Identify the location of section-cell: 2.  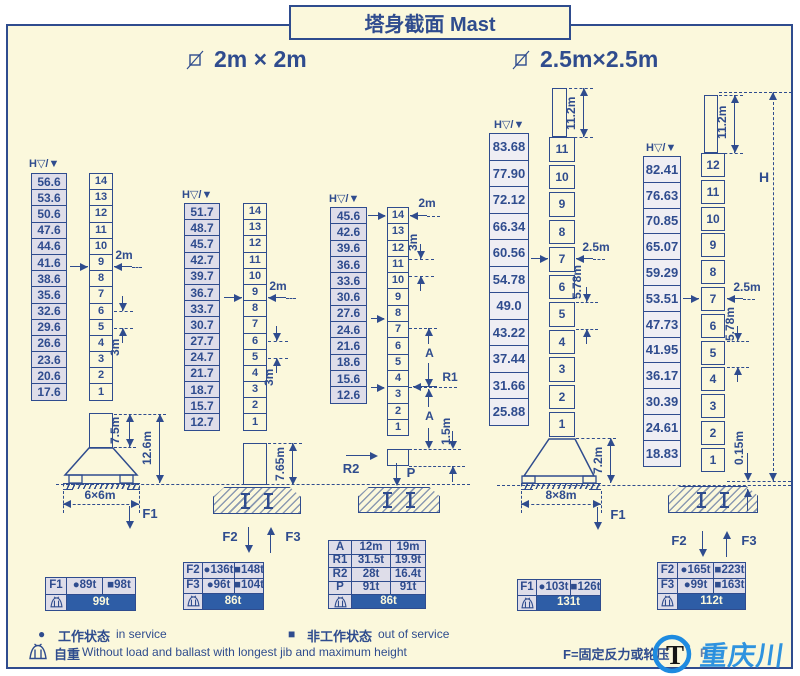
(713, 432).